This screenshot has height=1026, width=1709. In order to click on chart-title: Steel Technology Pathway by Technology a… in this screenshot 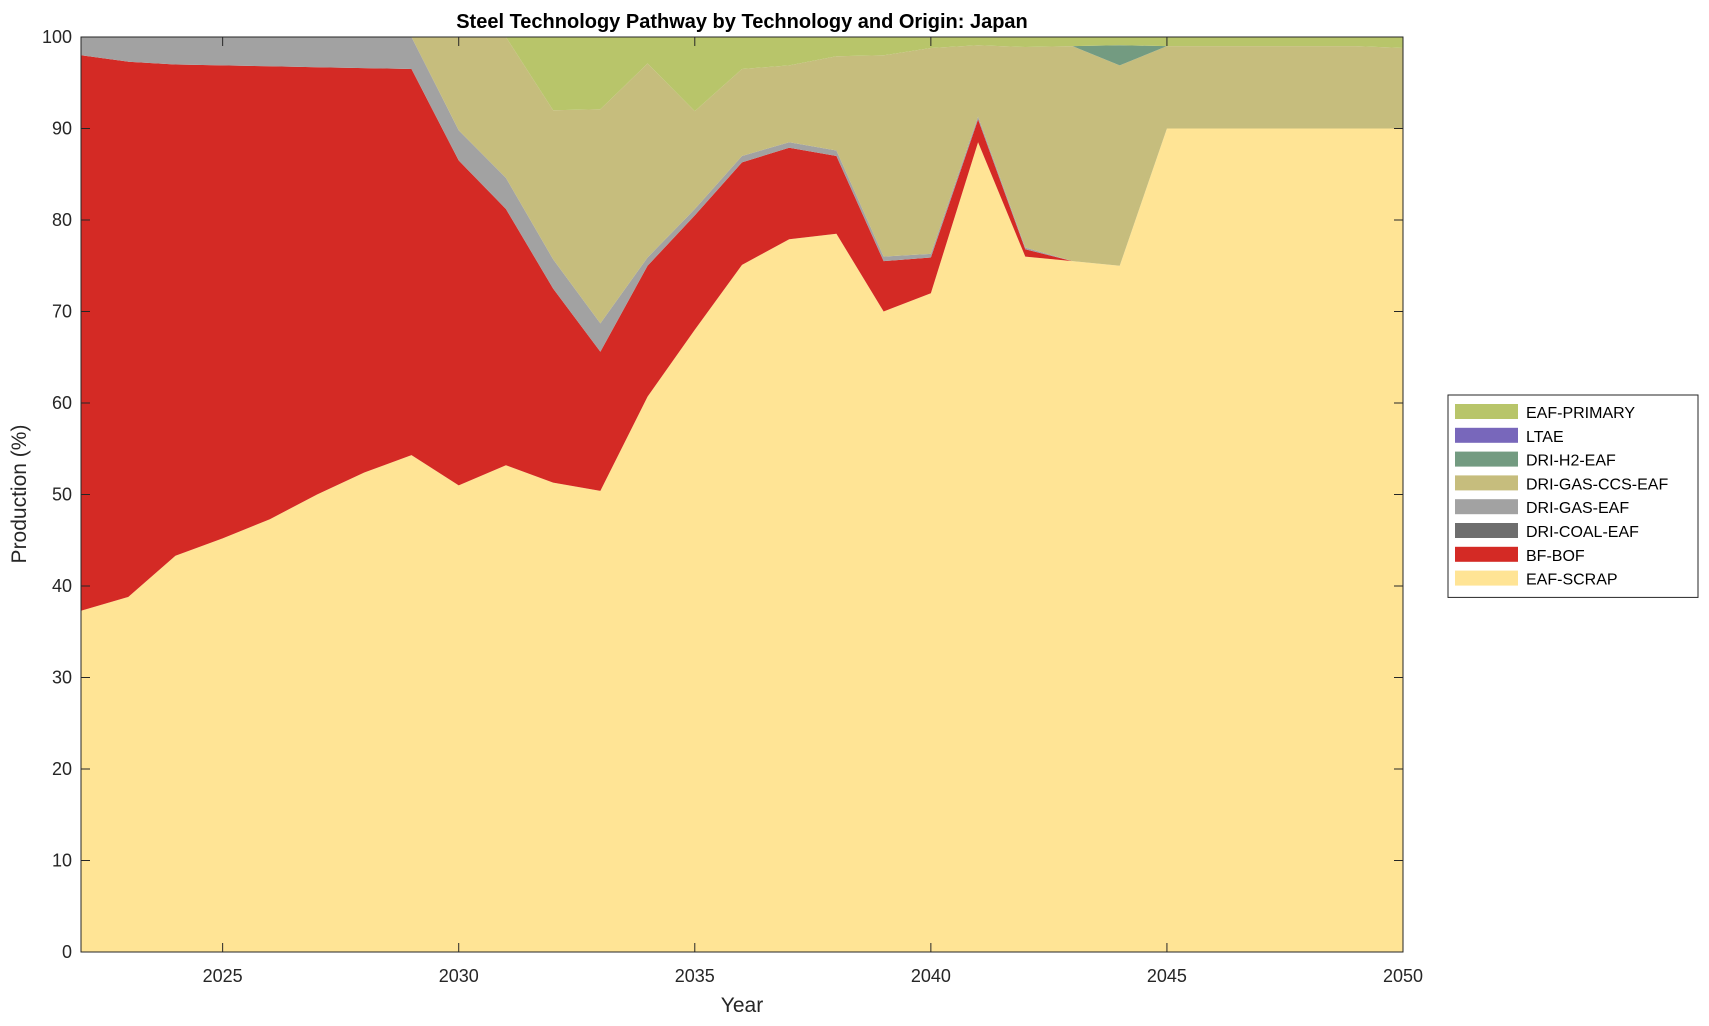, I will do `click(742, 22)`.